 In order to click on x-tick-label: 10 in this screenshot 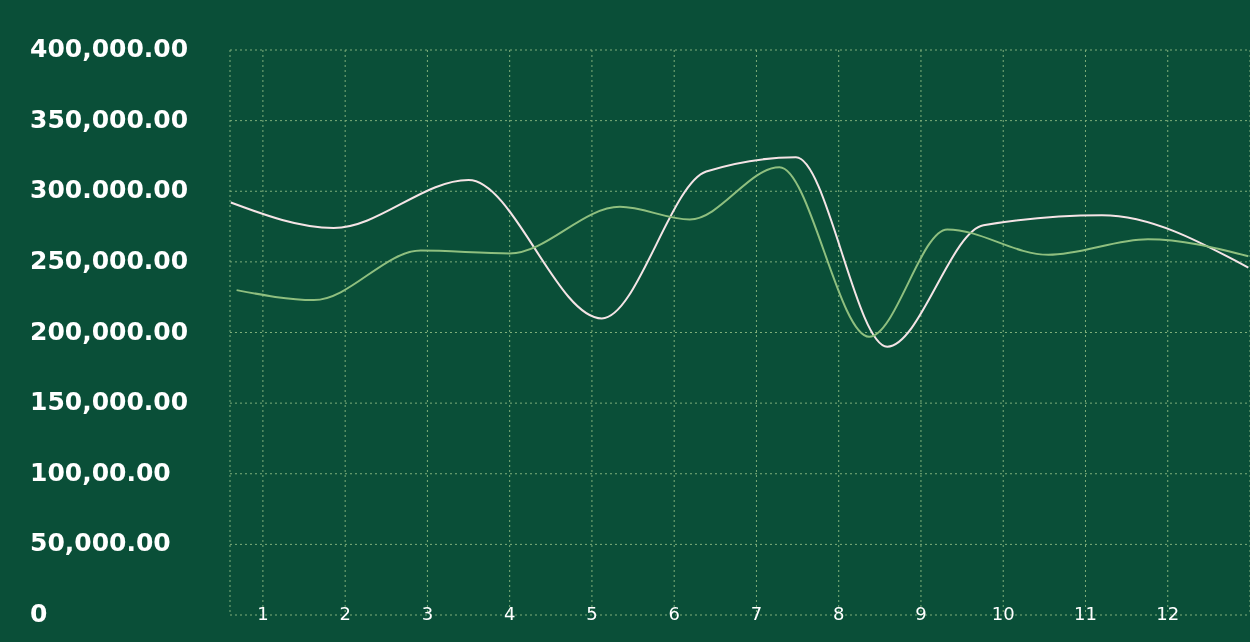, I will do `click(1003, 613)`.